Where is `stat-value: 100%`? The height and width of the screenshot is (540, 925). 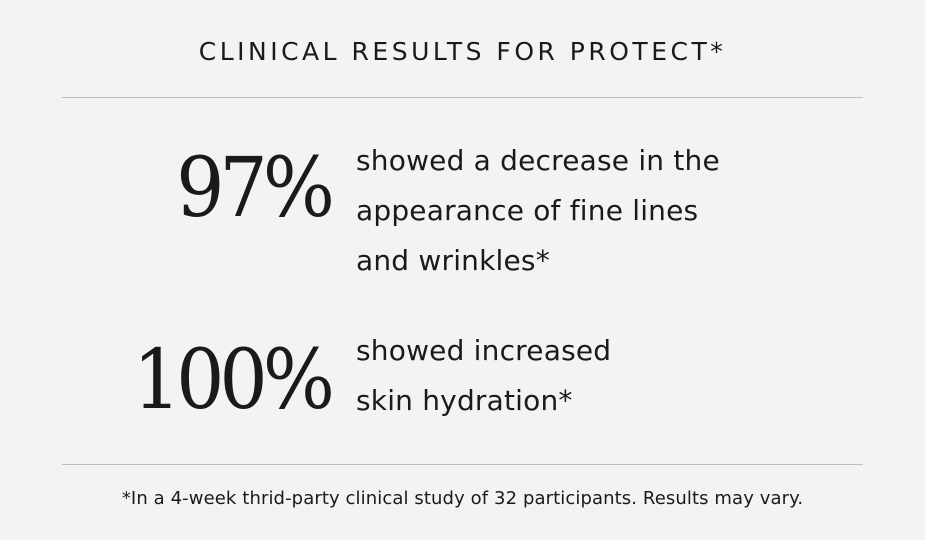 stat-value: 100% is located at coordinates (233, 379).